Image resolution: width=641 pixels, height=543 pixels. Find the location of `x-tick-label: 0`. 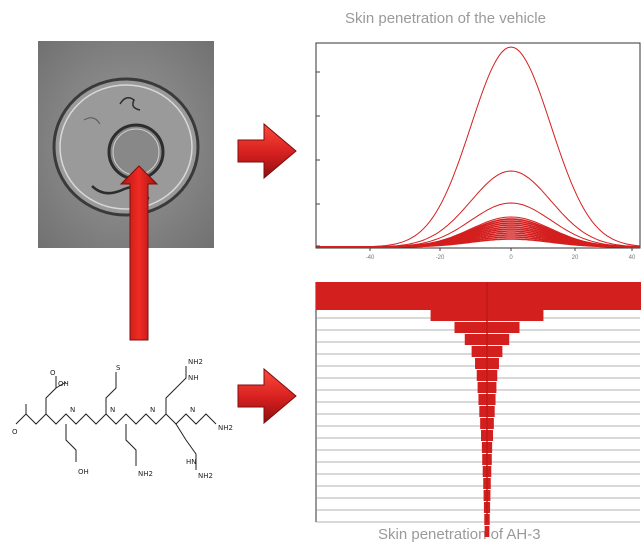

x-tick-label: 0 is located at coordinates (511, 258).